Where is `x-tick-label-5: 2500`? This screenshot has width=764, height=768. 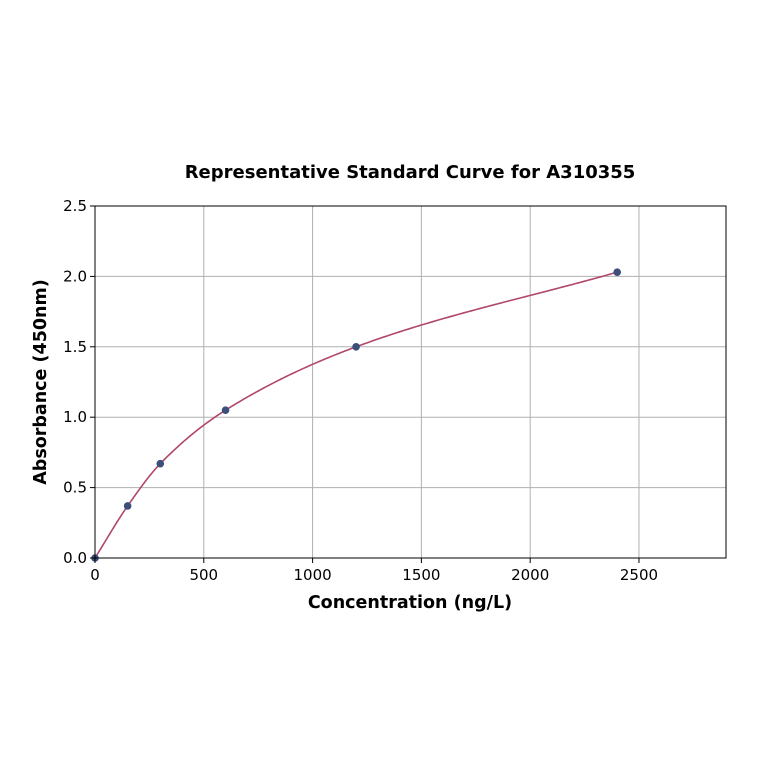
x-tick-label-5: 2500 is located at coordinates (639, 575).